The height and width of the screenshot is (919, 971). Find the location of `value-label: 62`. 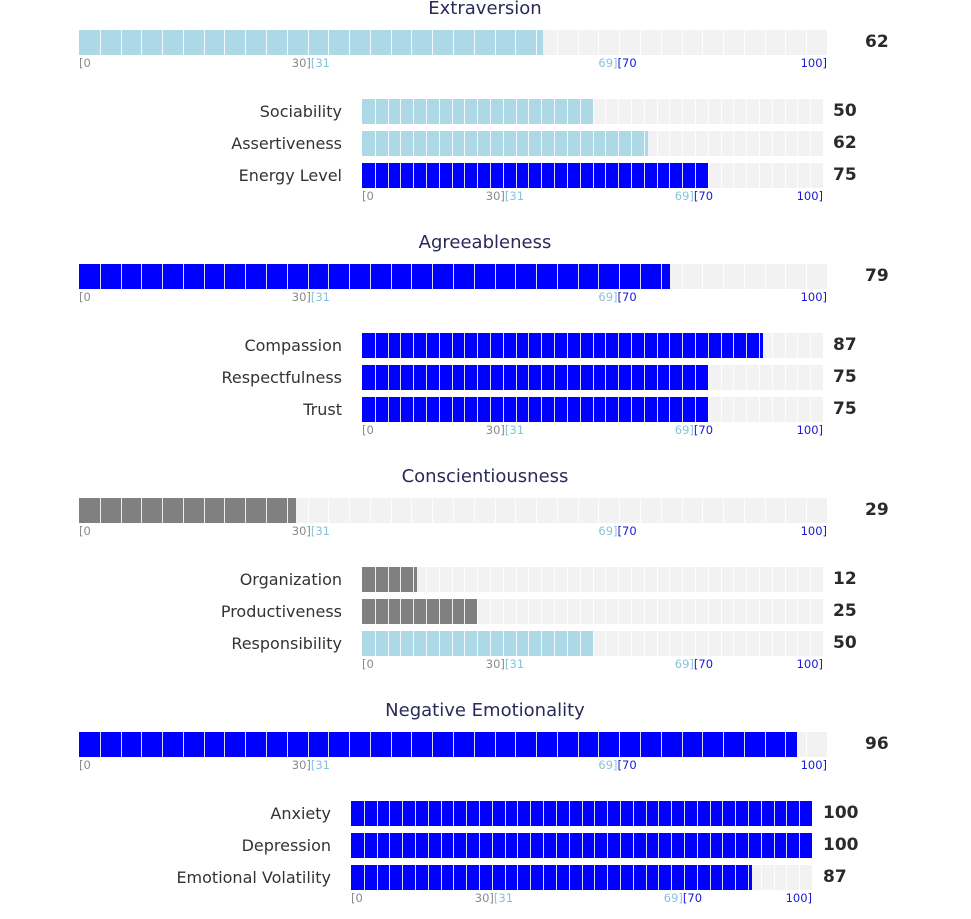

value-label: 62 is located at coordinates (877, 42).